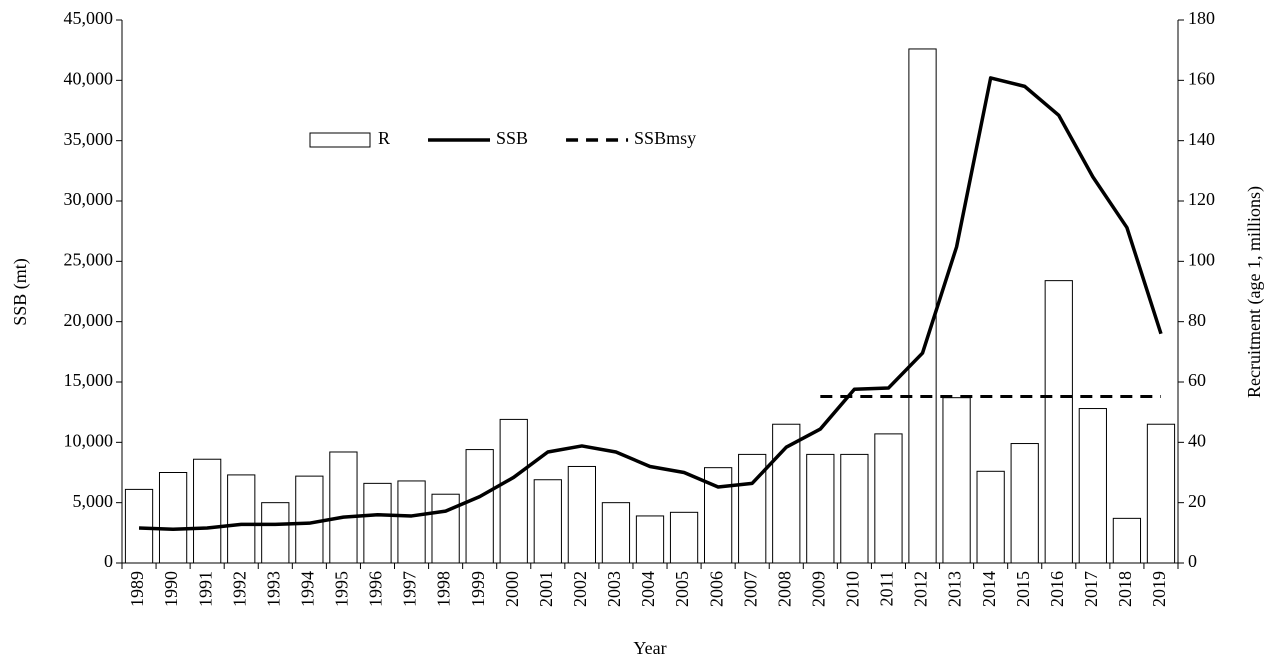 Image resolution: width=1277 pixels, height=660 pixels. I want to click on y-tick-label: 35,000, so click(89, 139).